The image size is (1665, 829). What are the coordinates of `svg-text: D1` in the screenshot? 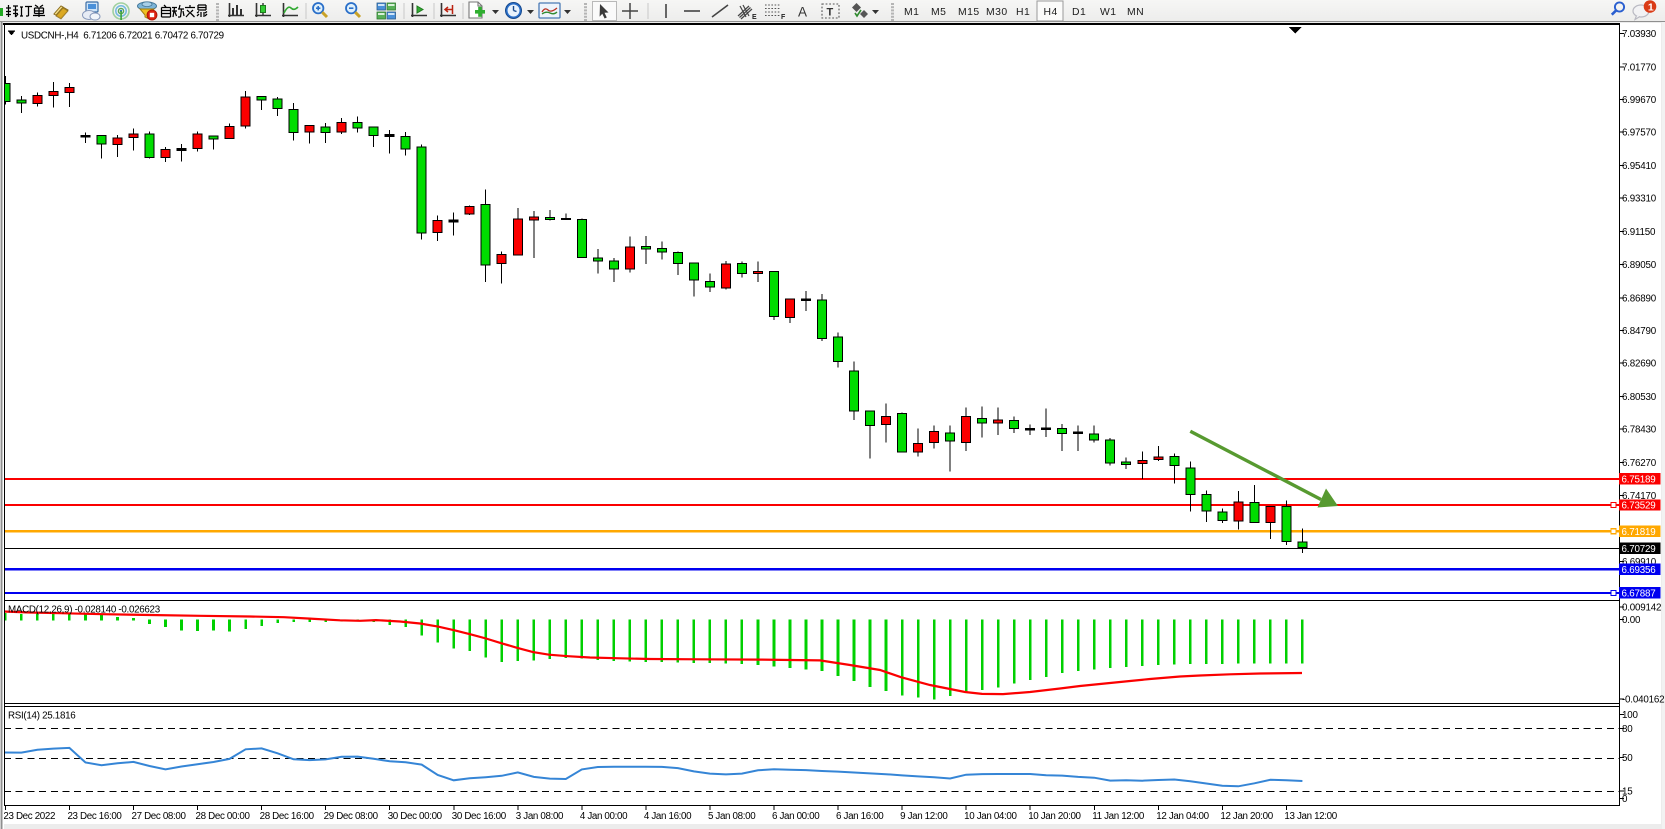 It's located at (1079, 12).